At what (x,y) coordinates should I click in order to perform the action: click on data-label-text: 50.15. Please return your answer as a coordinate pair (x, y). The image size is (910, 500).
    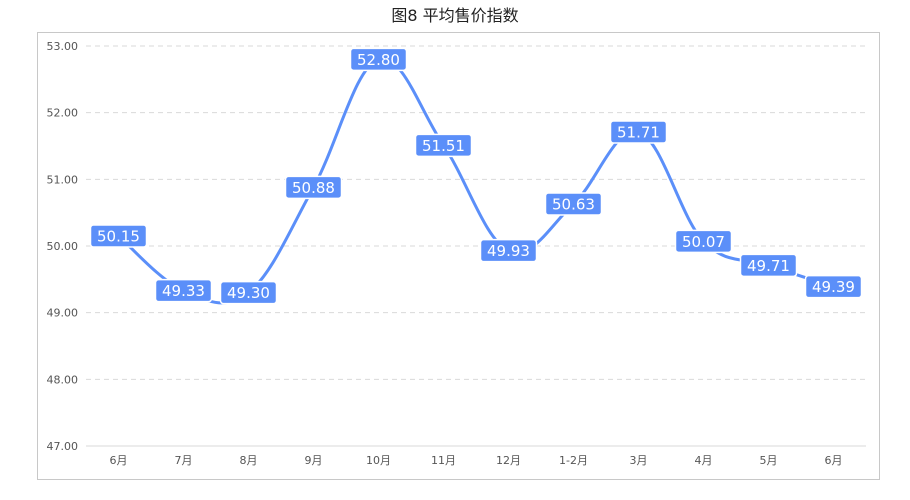
    Looking at the image, I should click on (118, 237).